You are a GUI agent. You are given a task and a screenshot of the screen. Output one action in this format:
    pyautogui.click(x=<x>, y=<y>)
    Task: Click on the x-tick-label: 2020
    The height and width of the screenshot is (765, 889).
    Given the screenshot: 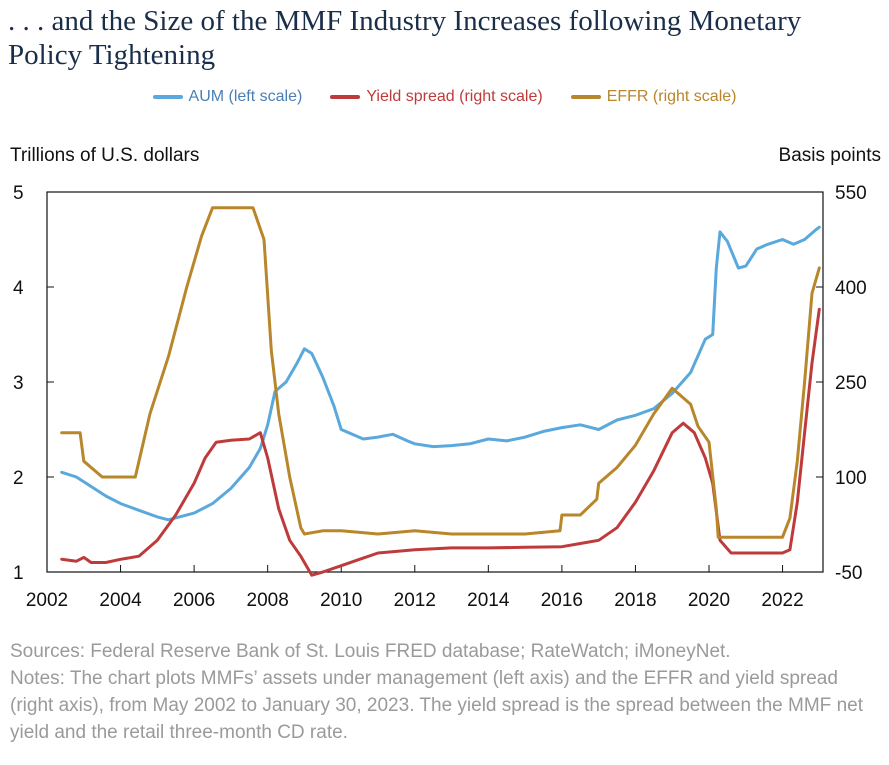 What is the action you would take?
    pyautogui.click(x=709, y=600)
    